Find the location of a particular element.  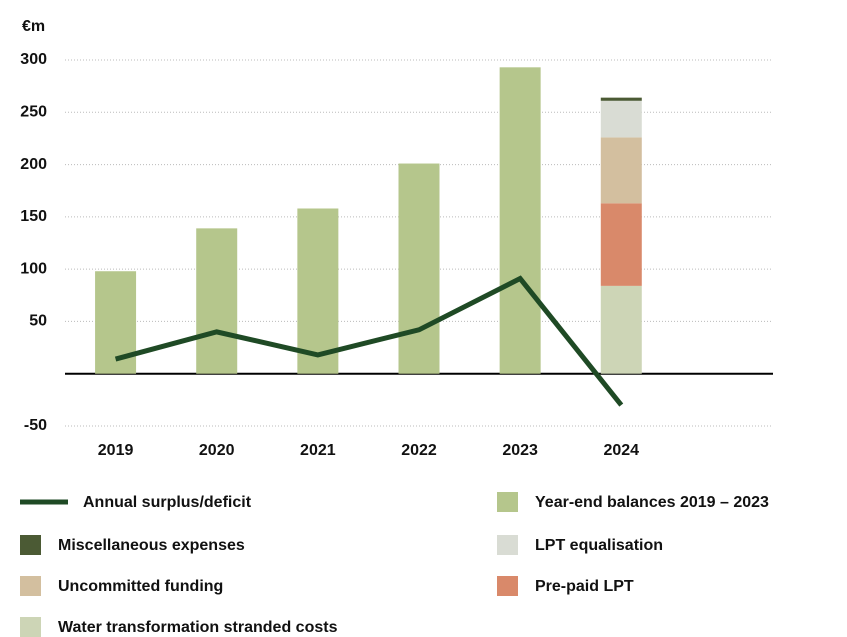

x-tick-label: 2023 is located at coordinates (520, 450).